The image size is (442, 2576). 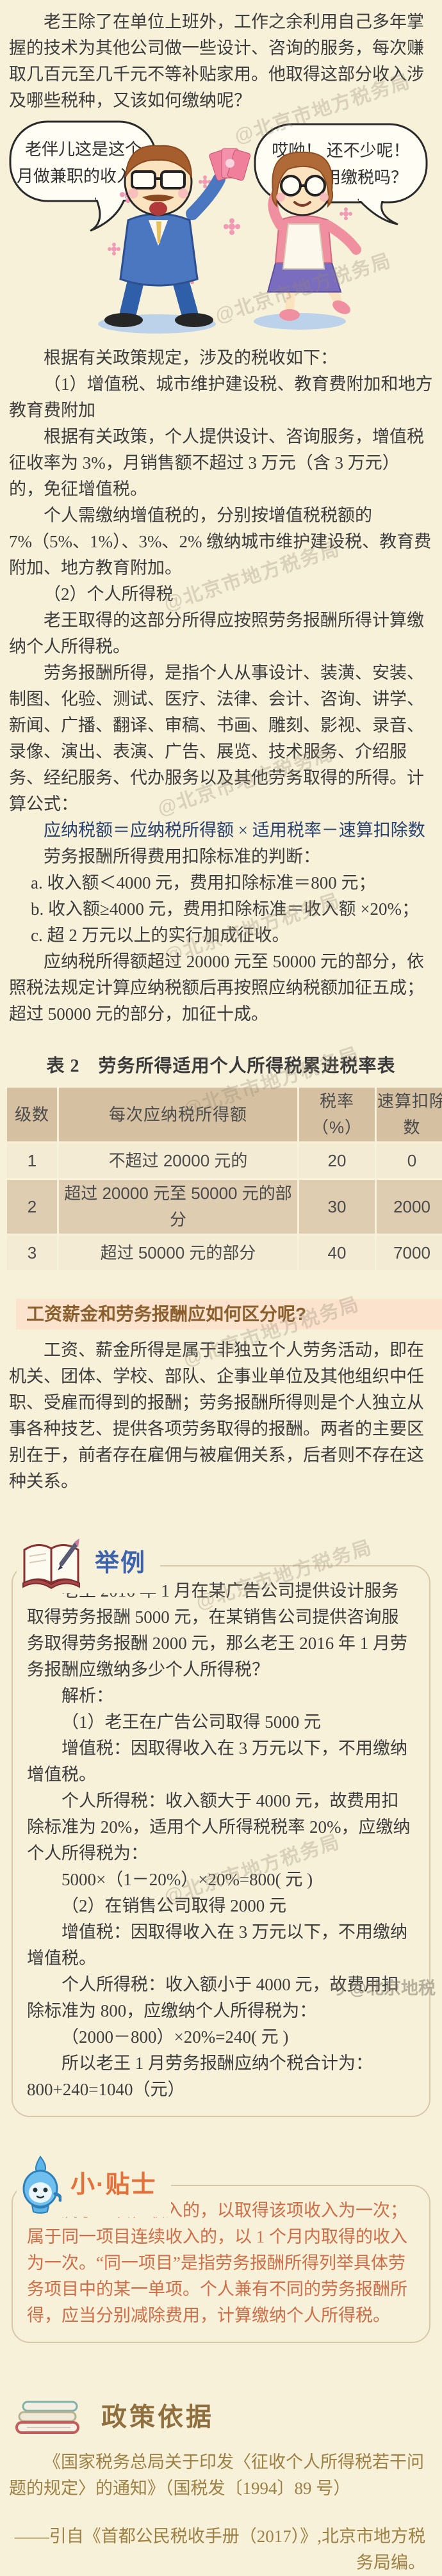 I want to click on table-row: 1 不超过 20000 元的 20 0, so click(x=225, y=1160).